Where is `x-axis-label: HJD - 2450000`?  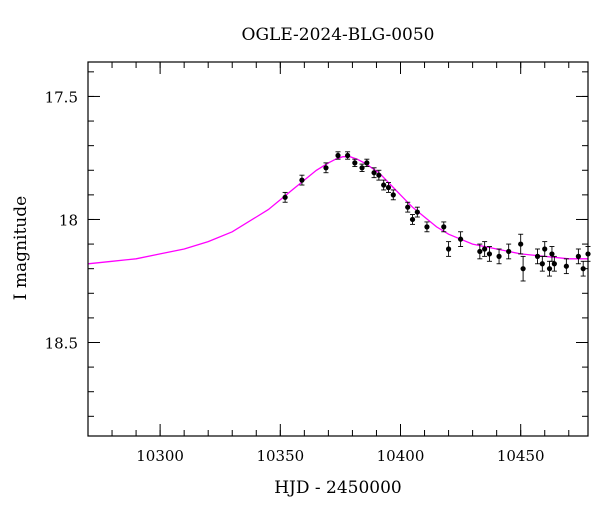 x-axis-label: HJD - 2450000 is located at coordinates (338, 488).